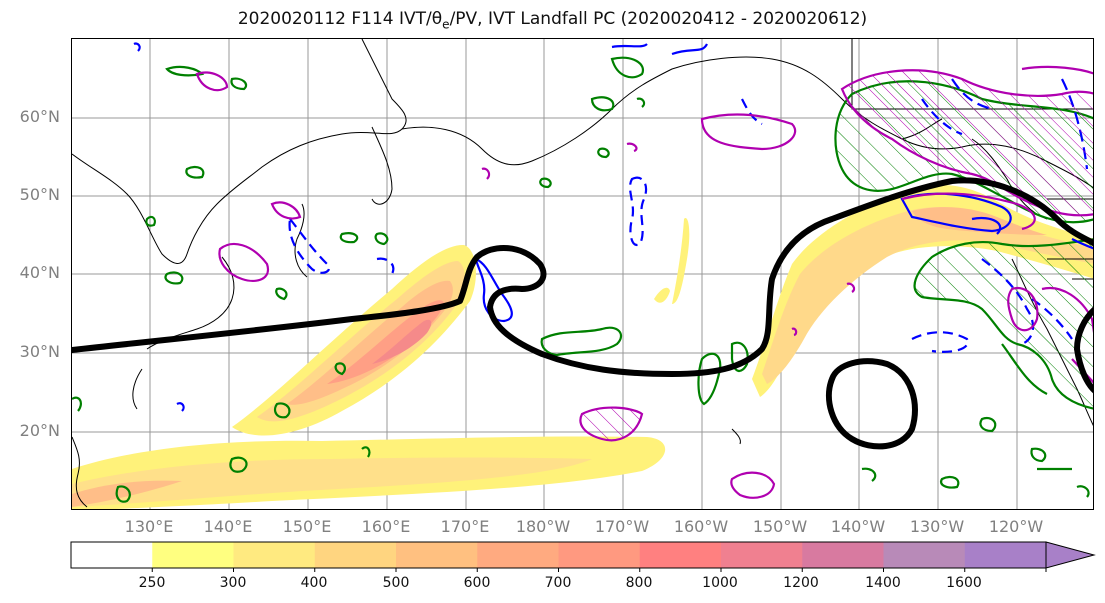 This screenshot has width=1105, height=603. I want to click on lon-label-140e: 140°E, so click(228, 526).